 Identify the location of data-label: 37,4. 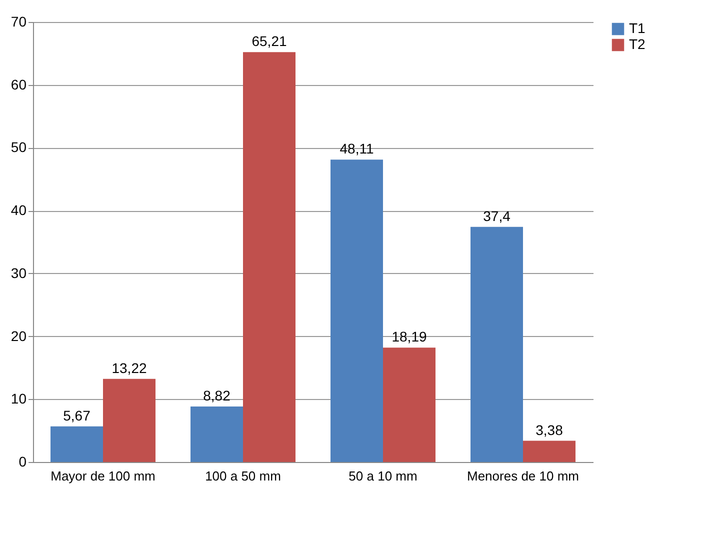
(497, 216).